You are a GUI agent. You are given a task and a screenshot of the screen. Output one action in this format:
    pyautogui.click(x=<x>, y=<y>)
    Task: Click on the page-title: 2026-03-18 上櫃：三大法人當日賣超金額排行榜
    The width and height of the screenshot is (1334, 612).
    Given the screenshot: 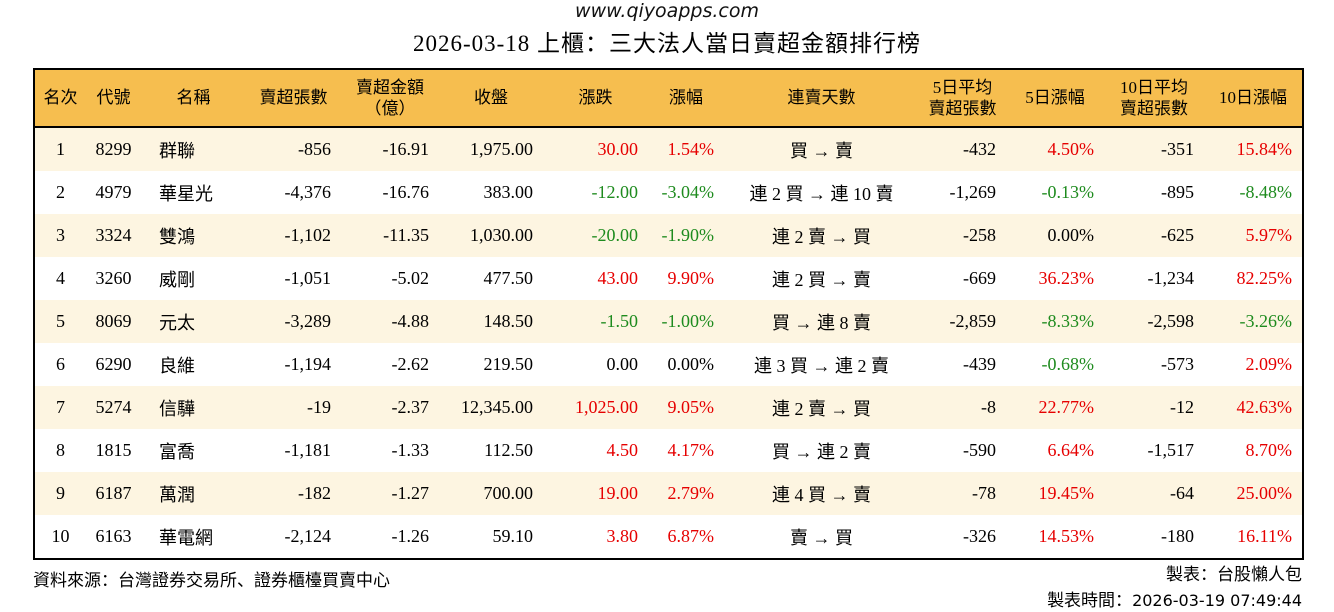 What is the action you would take?
    pyautogui.click(x=667, y=43)
    